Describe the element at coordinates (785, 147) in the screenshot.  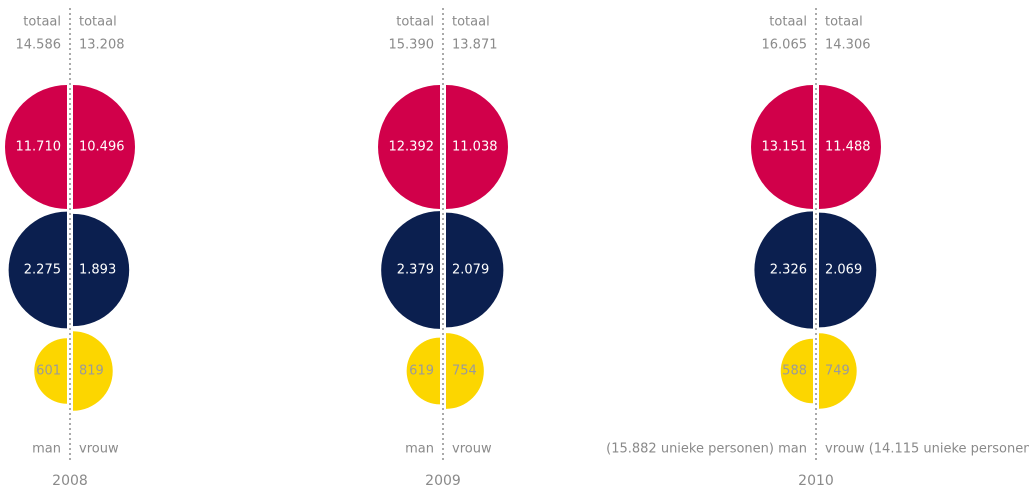
I see `value-label: 13.151` at that location.